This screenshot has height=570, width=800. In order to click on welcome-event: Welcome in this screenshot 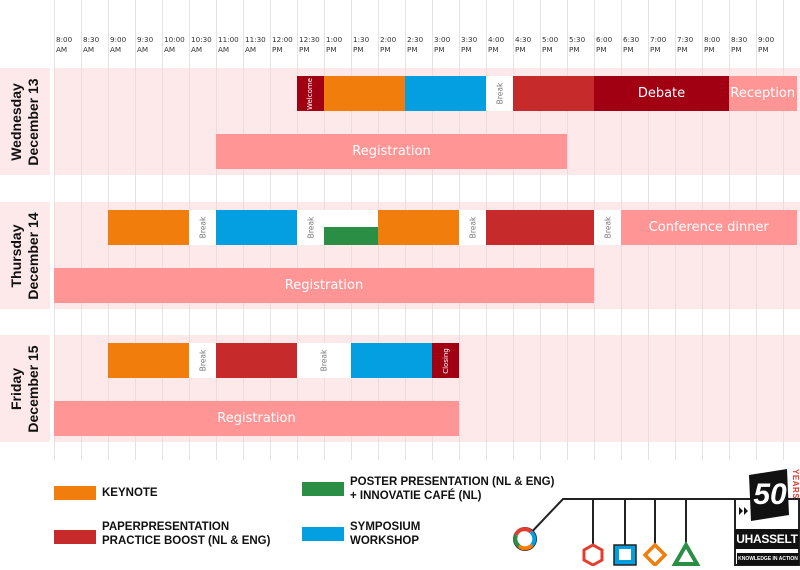, I will do `click(310, 93)`.